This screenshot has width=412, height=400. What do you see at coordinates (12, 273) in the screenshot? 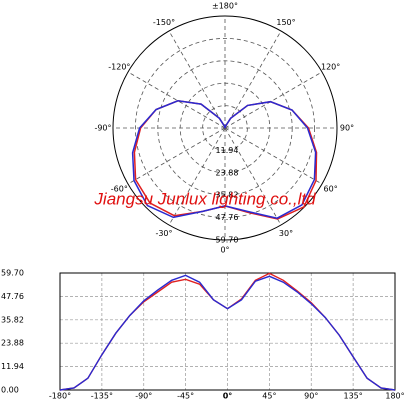
I see `y-tick-label: 59.70` at bounding box center [12, 273].